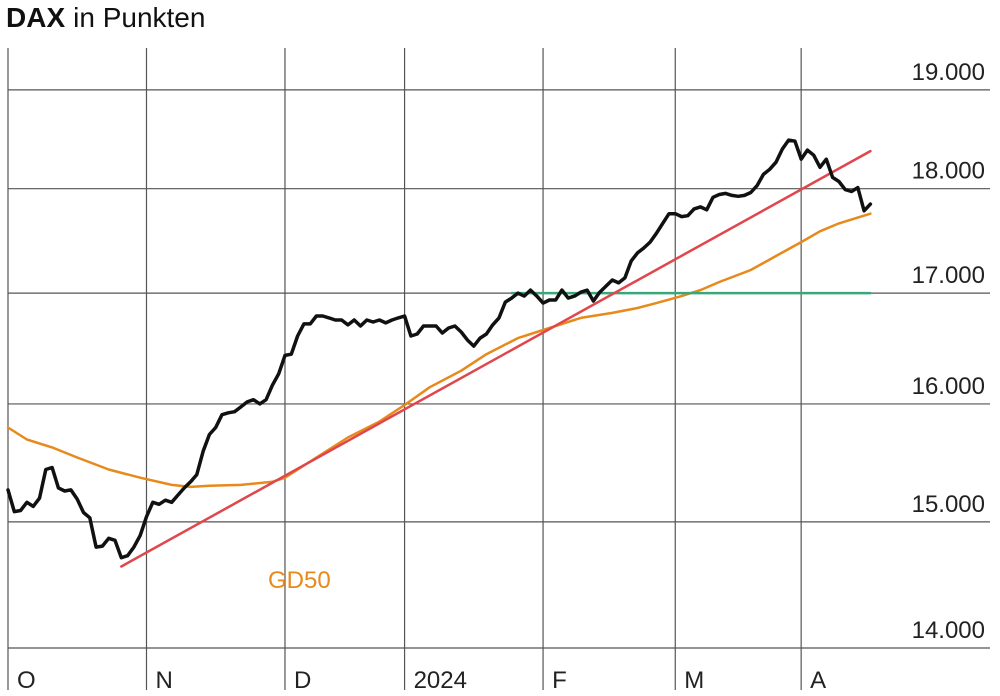 Image resolution: width=1000 pixels, height=696 pixels. What do you see at coordinates (818, 680) in the screenshot?
I see `x-tick-label: A` at bounding box center [818, 680].